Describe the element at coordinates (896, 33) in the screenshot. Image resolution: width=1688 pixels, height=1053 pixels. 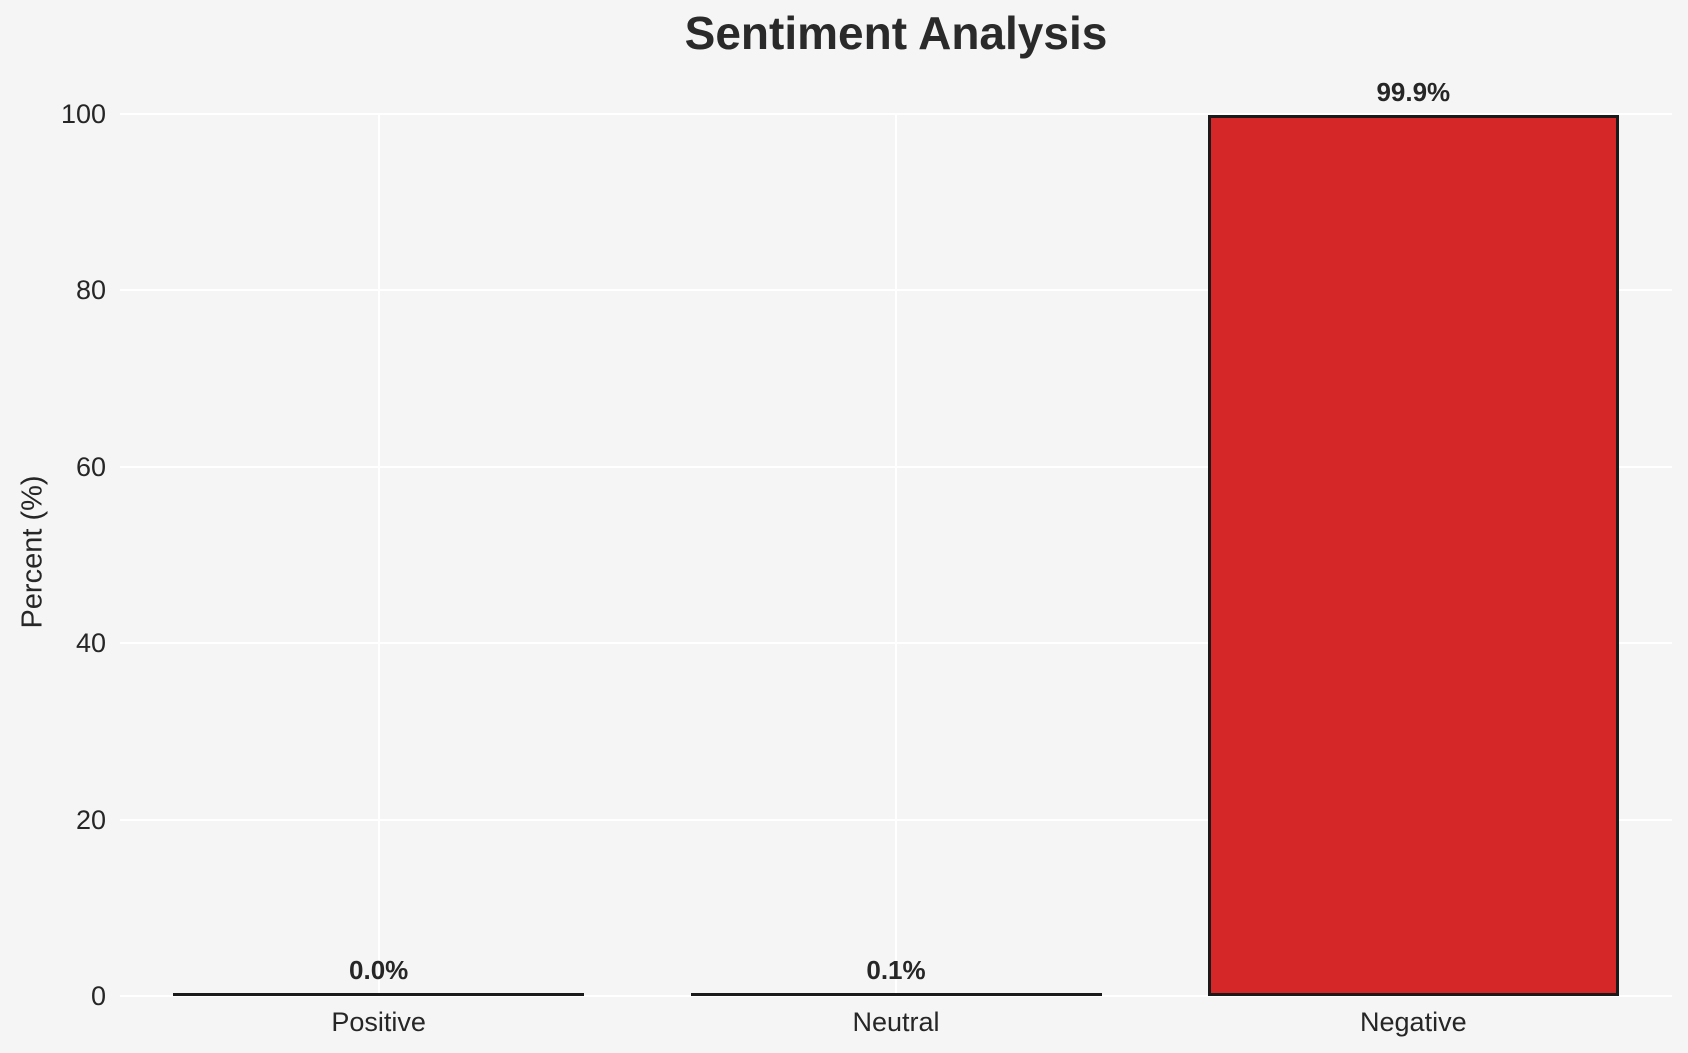
I see `chart-title: Sentiment Analysis` at that location.